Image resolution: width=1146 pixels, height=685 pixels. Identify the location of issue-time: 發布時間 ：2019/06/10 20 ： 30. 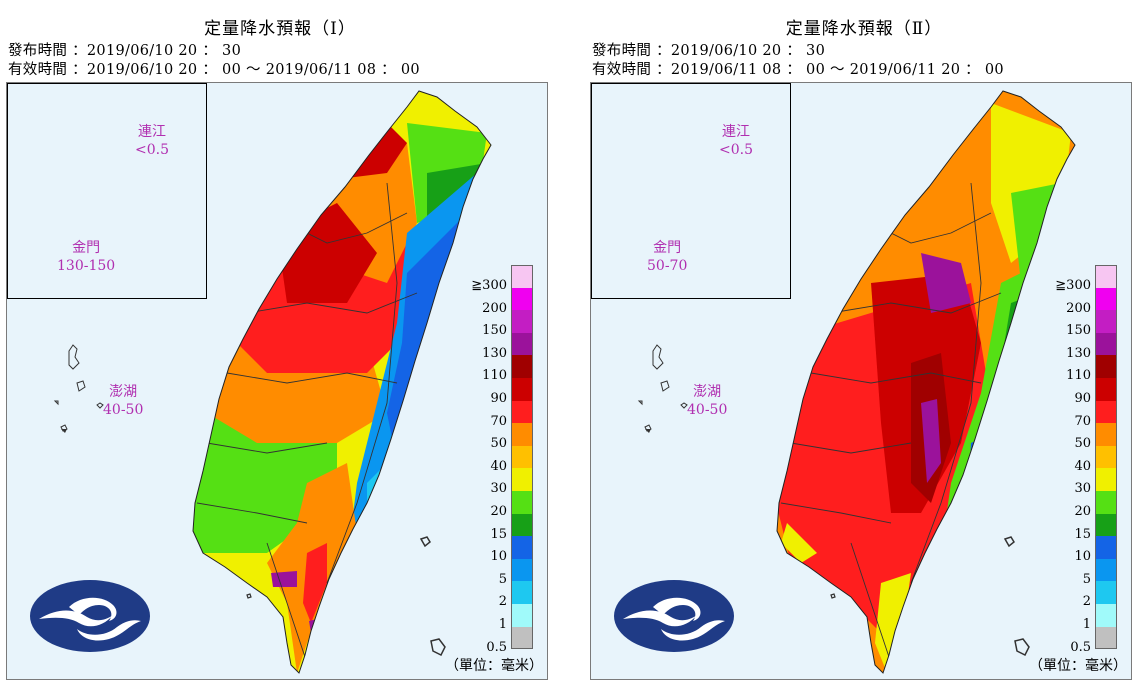
(709, 51).